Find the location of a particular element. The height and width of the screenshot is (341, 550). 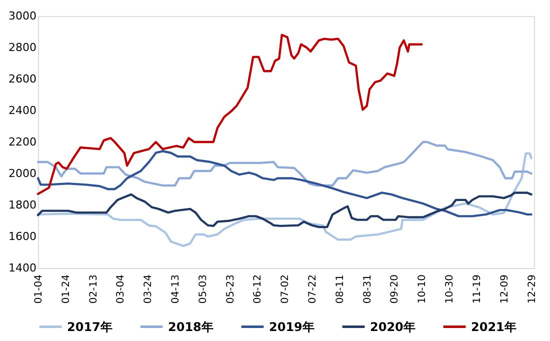

y-tick-label: 1600 is located at coordinates (22, 236).